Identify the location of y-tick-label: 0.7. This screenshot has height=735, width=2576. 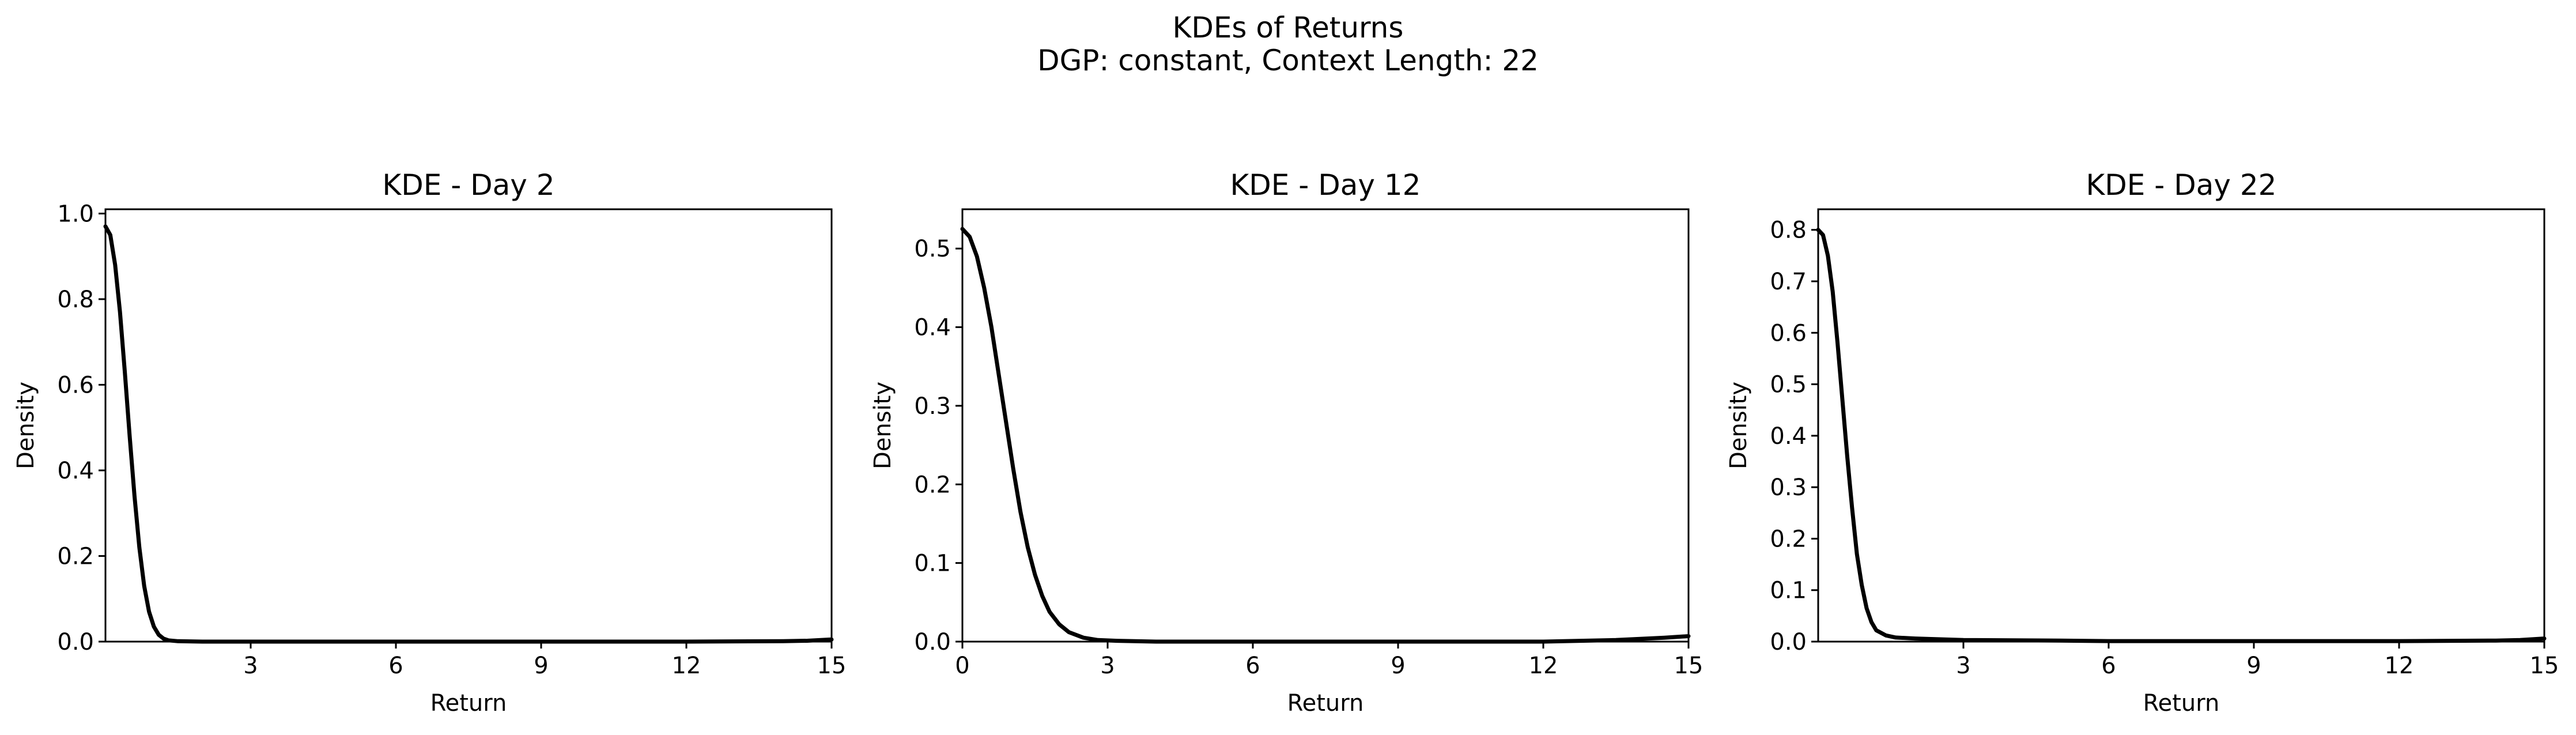
(1788, 282).